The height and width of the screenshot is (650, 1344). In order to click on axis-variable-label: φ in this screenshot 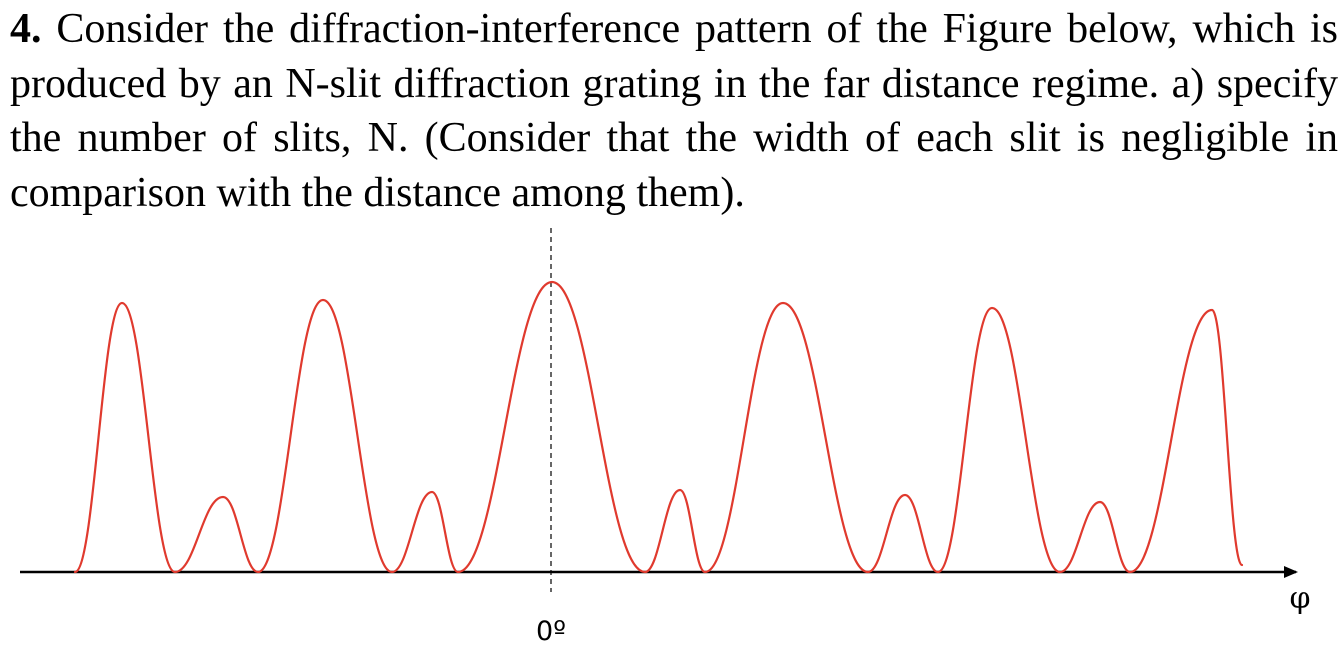, I will do `click(1299, 598)`.